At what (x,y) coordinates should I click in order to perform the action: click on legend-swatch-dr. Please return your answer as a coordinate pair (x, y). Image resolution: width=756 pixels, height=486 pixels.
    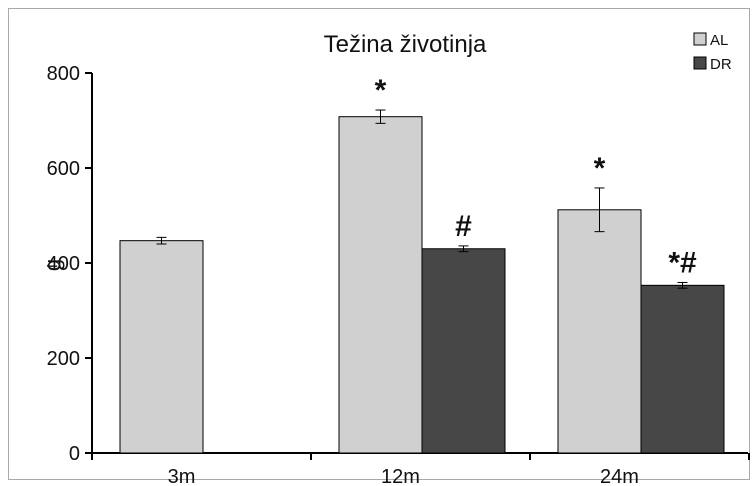
    Looking at the image, I should click on (700, 63).